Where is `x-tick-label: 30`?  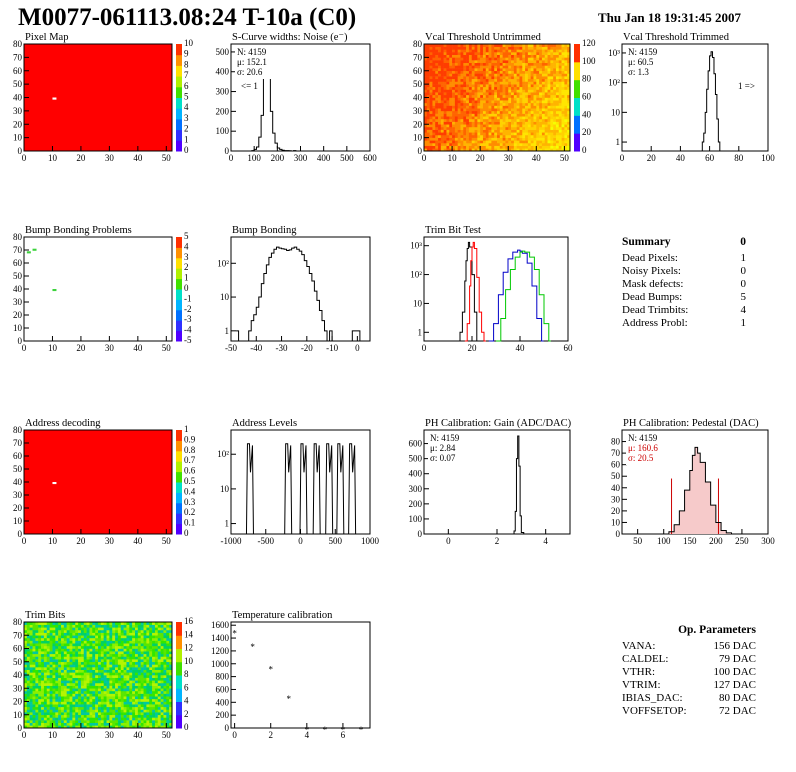
x-tick-label: 30 is located at coordinates (509, 158).